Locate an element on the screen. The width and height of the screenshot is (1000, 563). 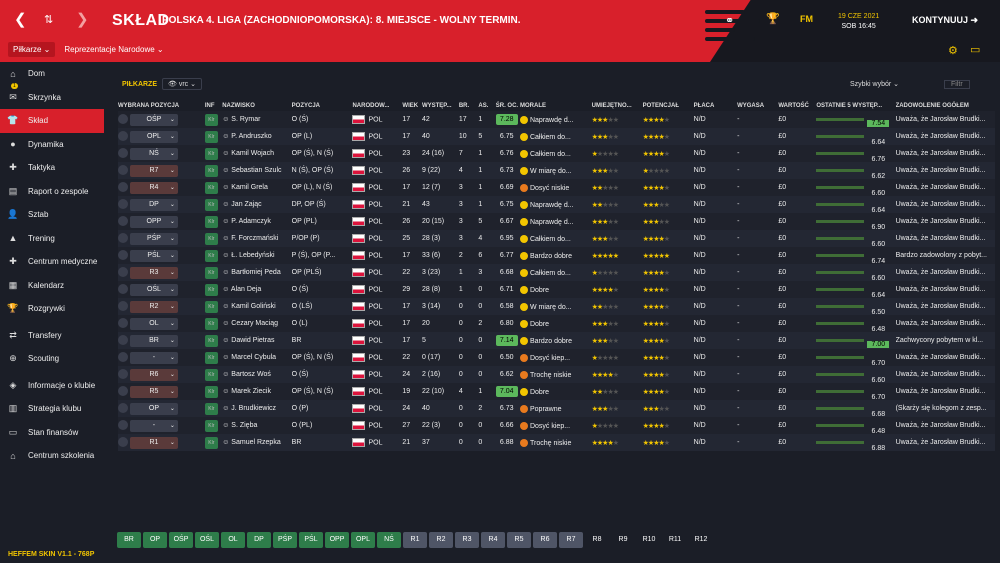
position-tab: OPP is located at coordinates (337, 540).